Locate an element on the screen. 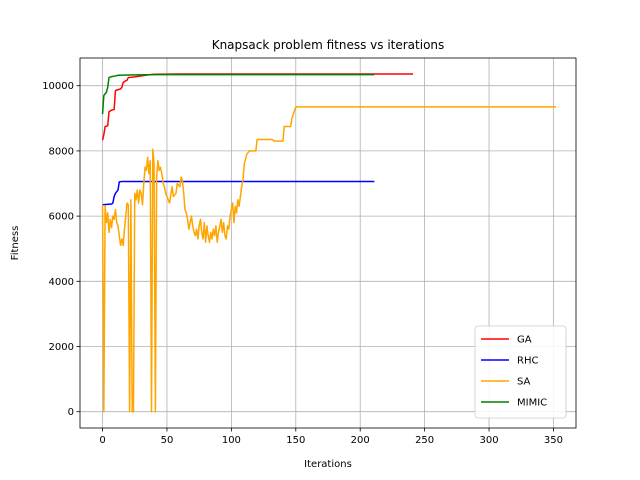  x-tick-label: 50 is located at coordinates (167, 440).